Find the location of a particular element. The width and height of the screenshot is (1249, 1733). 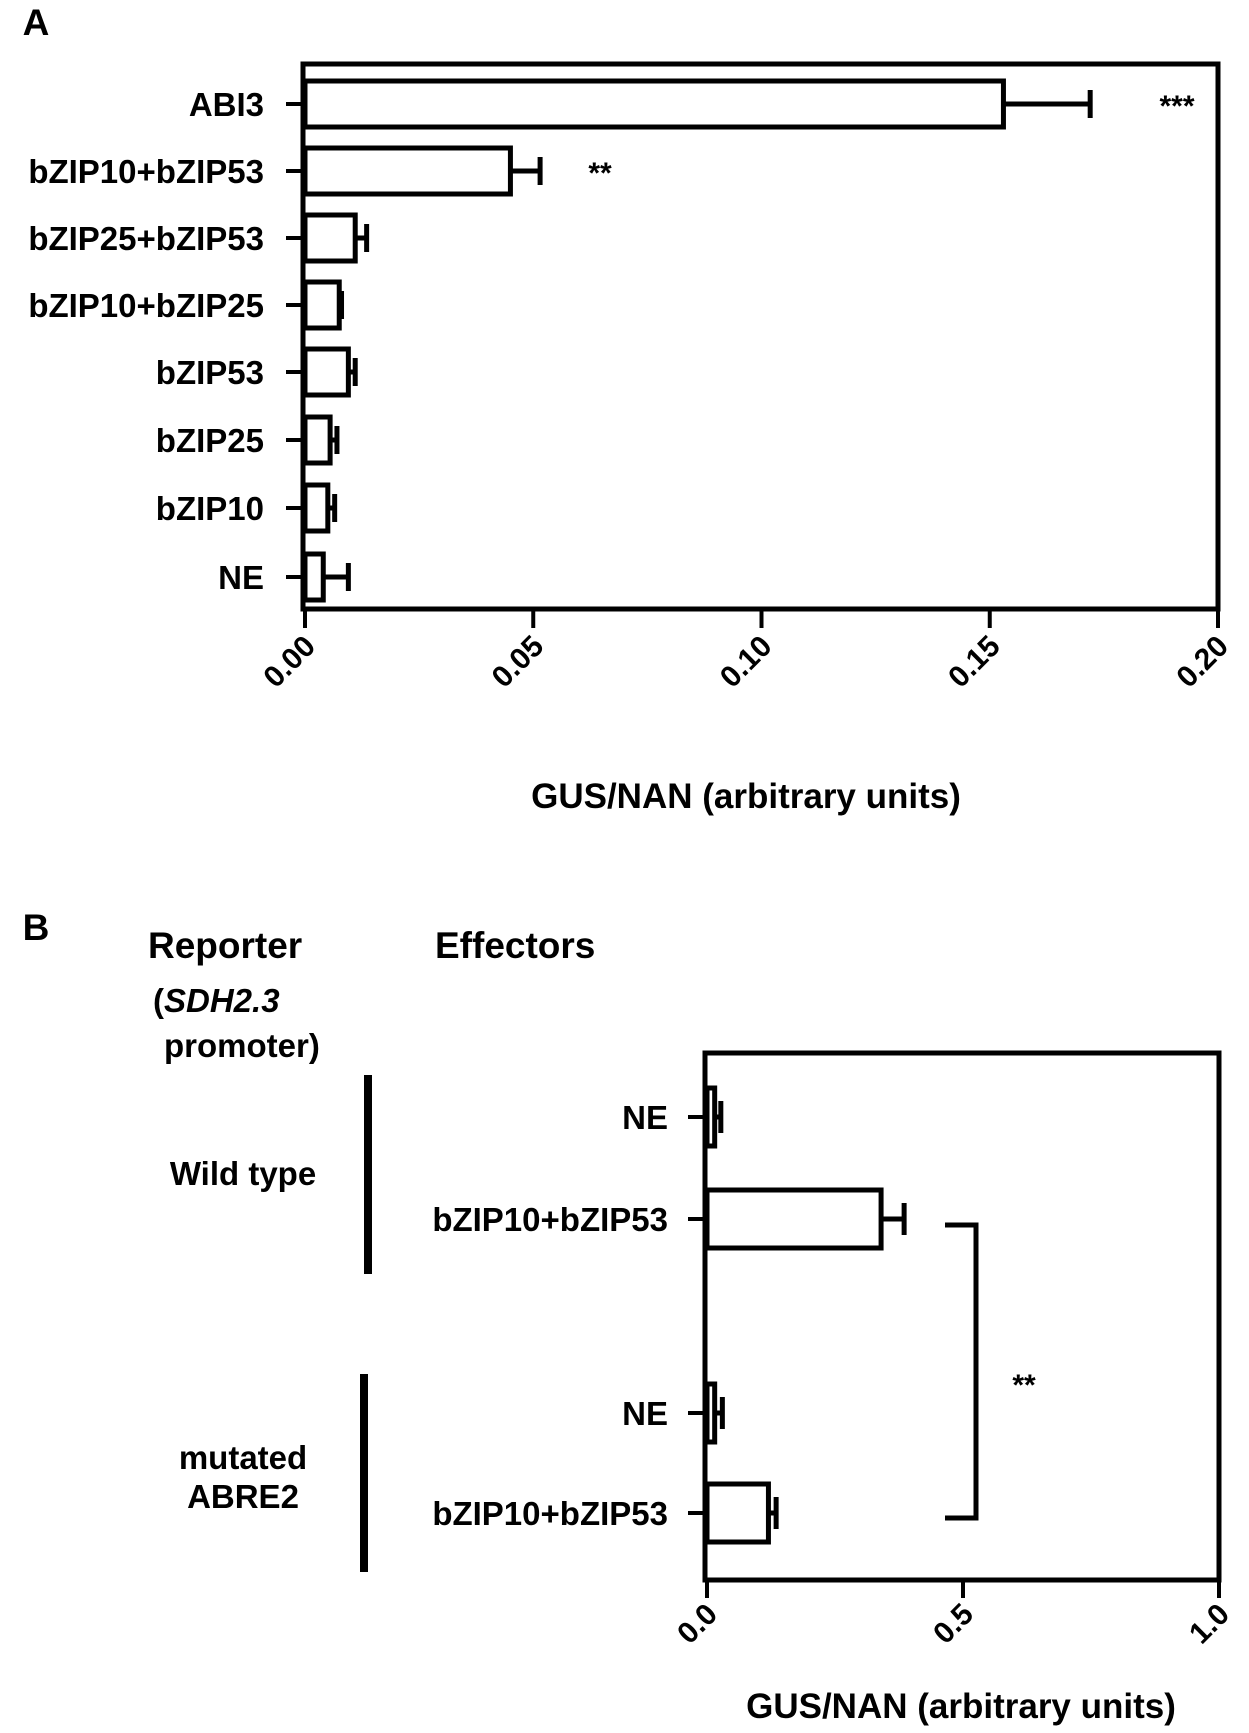

x-tick-label: 0.00 is located at coordinates (289, 662).